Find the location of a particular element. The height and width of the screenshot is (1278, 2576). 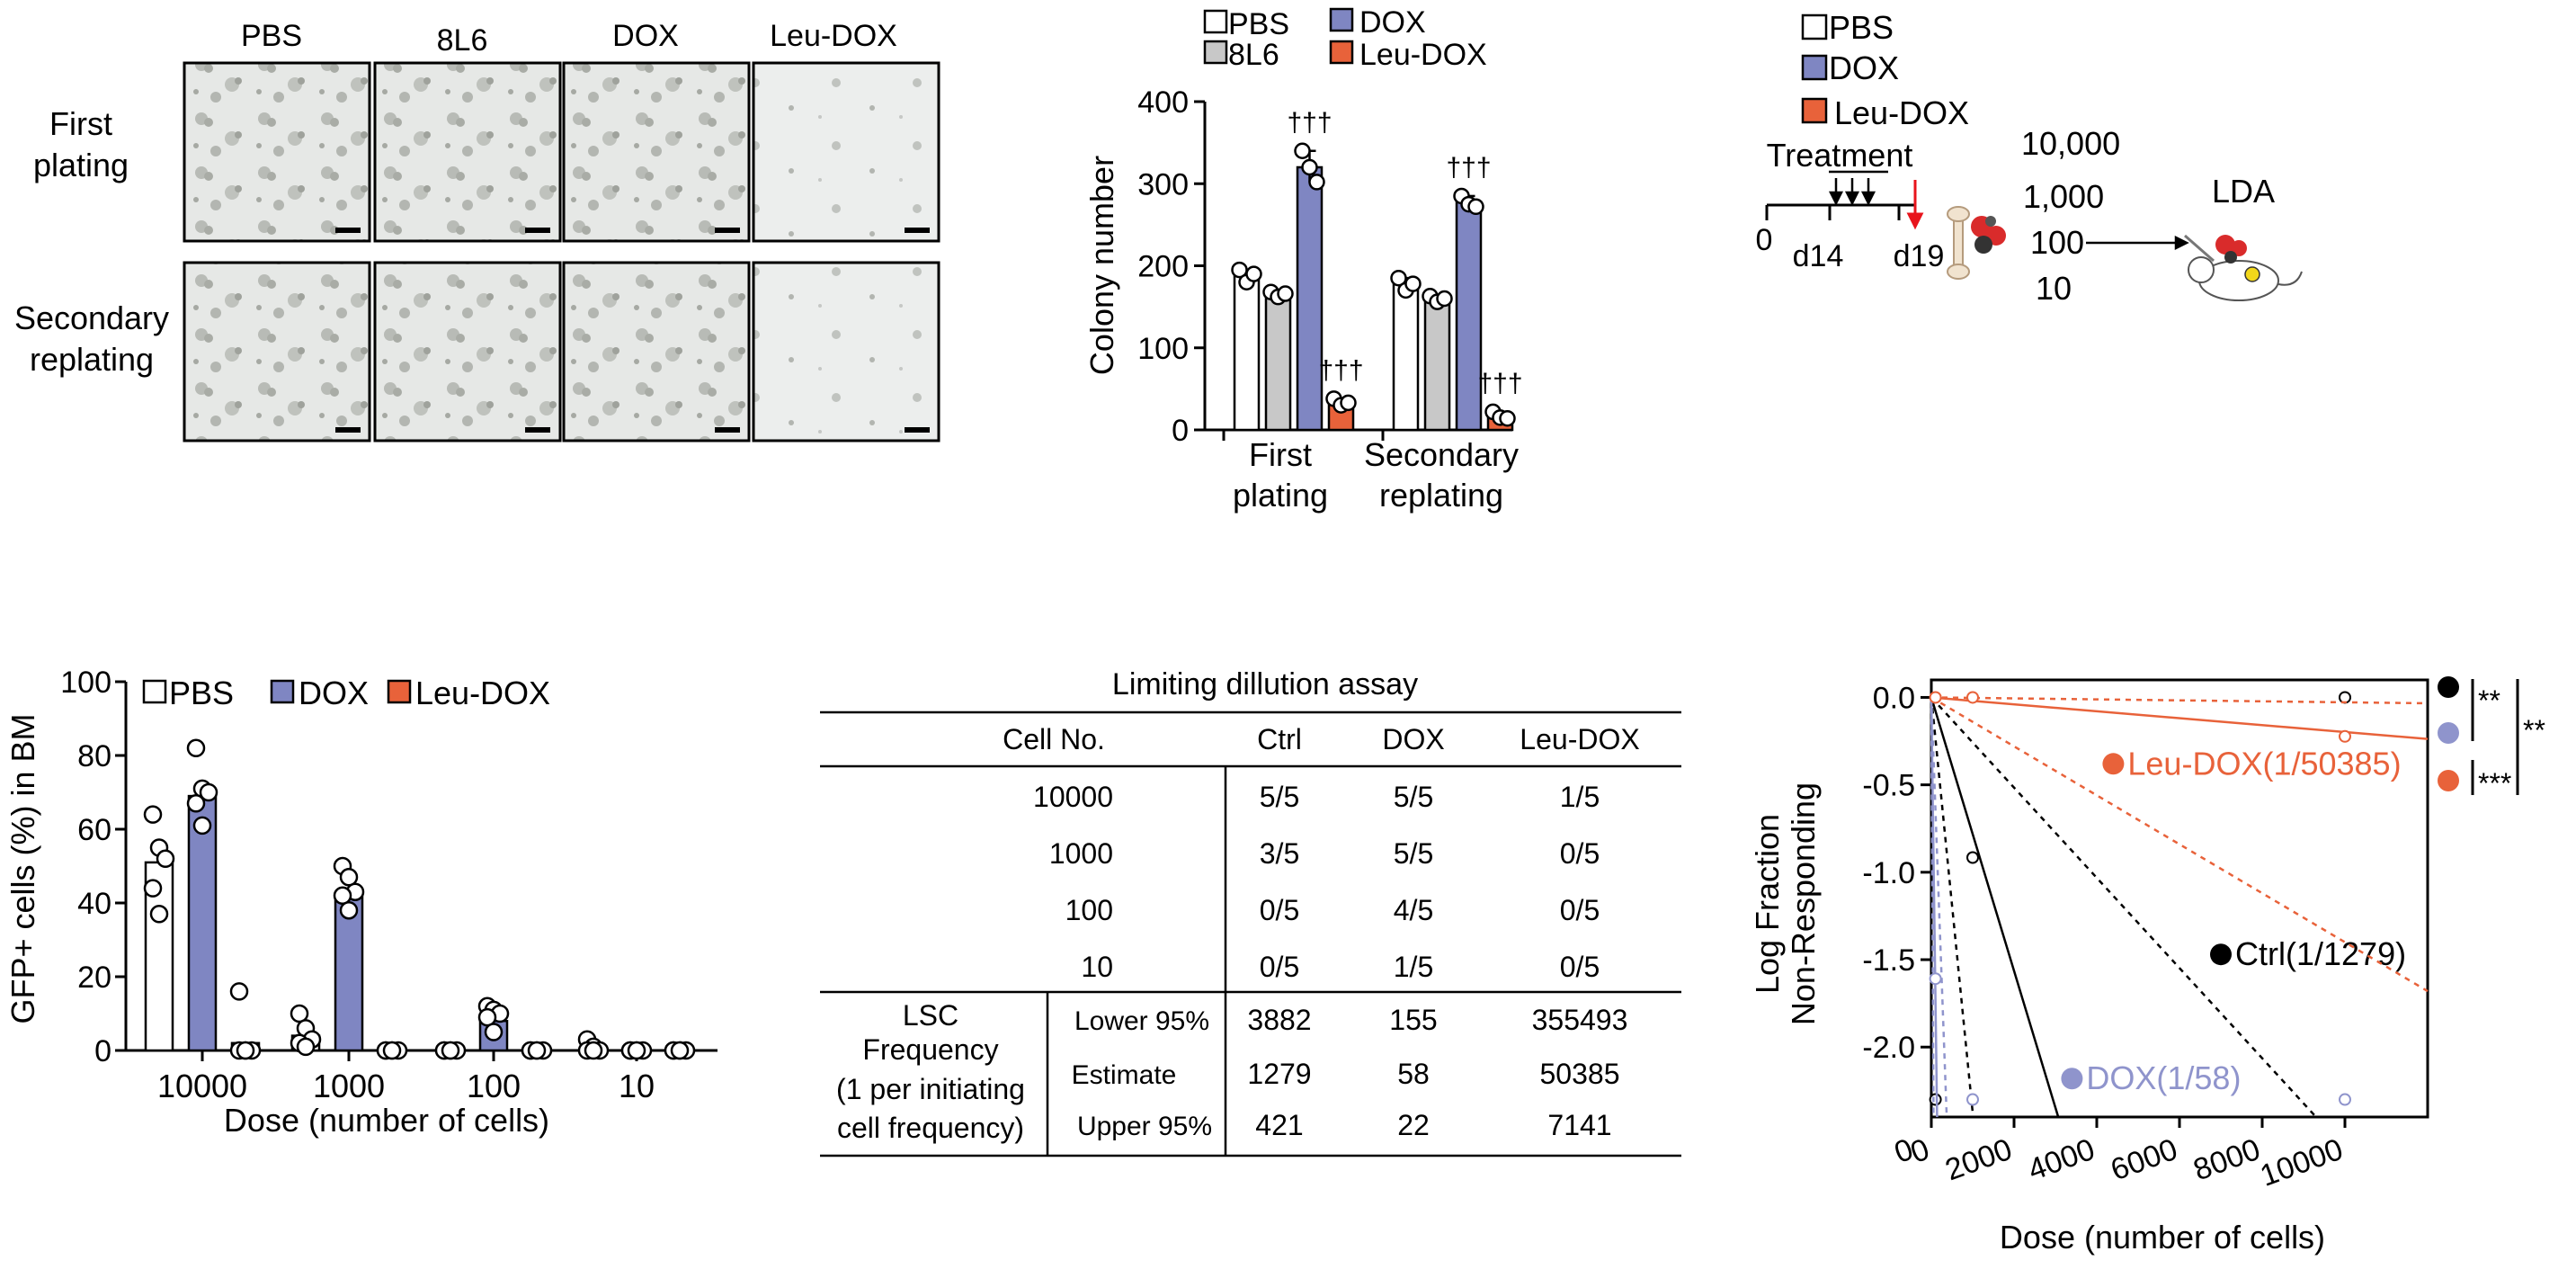

table-title: Limiting dillution assay is located at coordinates (1265, 684).